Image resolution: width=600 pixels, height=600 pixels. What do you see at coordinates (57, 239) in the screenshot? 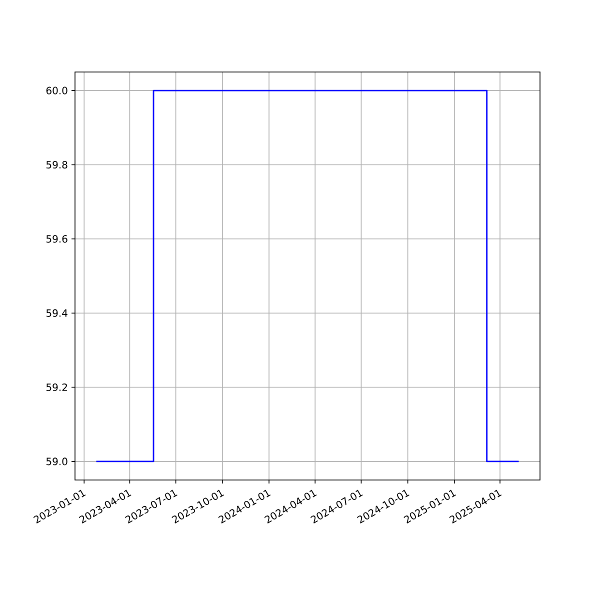
I see `y-tick-label: 59.6` at bounding box center [57, 239].